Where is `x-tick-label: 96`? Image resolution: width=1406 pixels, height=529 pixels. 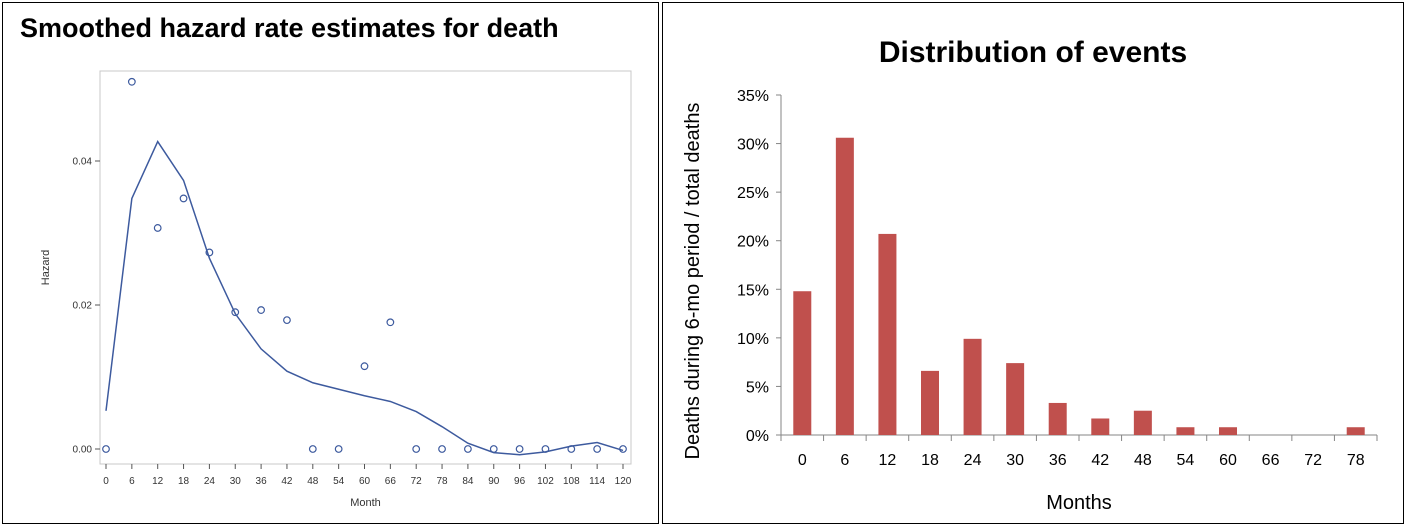 x-tick-label: 96 is located at coordinates (520, 481).